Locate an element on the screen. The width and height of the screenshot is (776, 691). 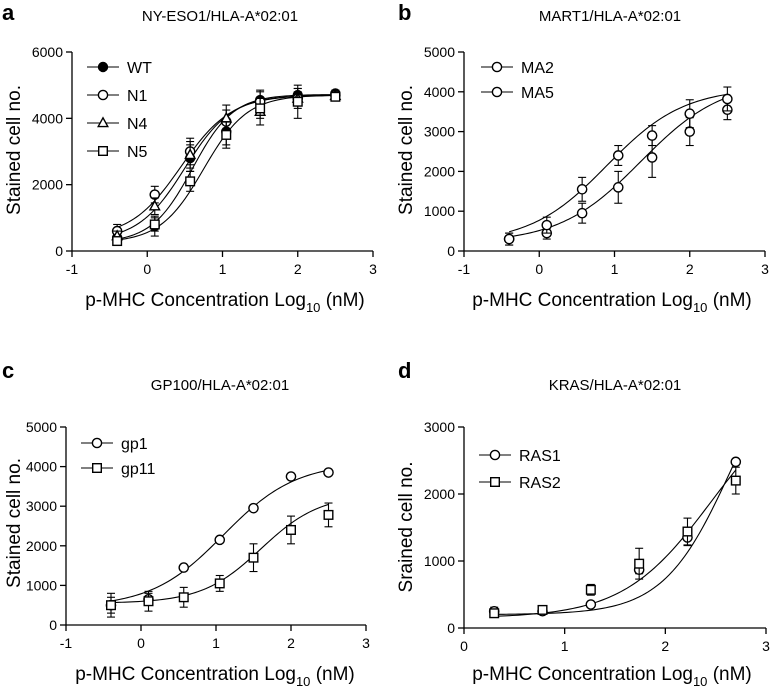
legend-label: gp11 is located at coordinates (138, 469).